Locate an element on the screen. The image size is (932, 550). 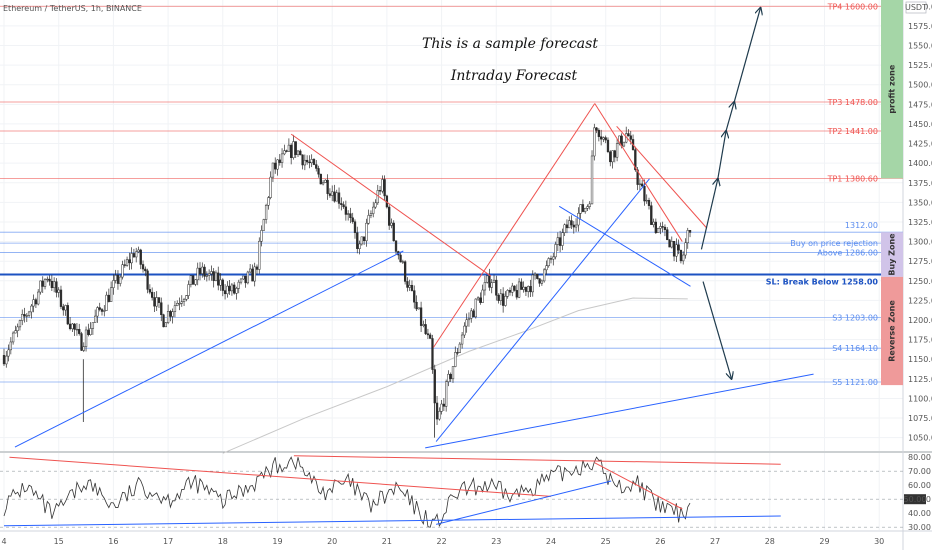
zone-label: Buy Zone is located at coordinates (892, 254).